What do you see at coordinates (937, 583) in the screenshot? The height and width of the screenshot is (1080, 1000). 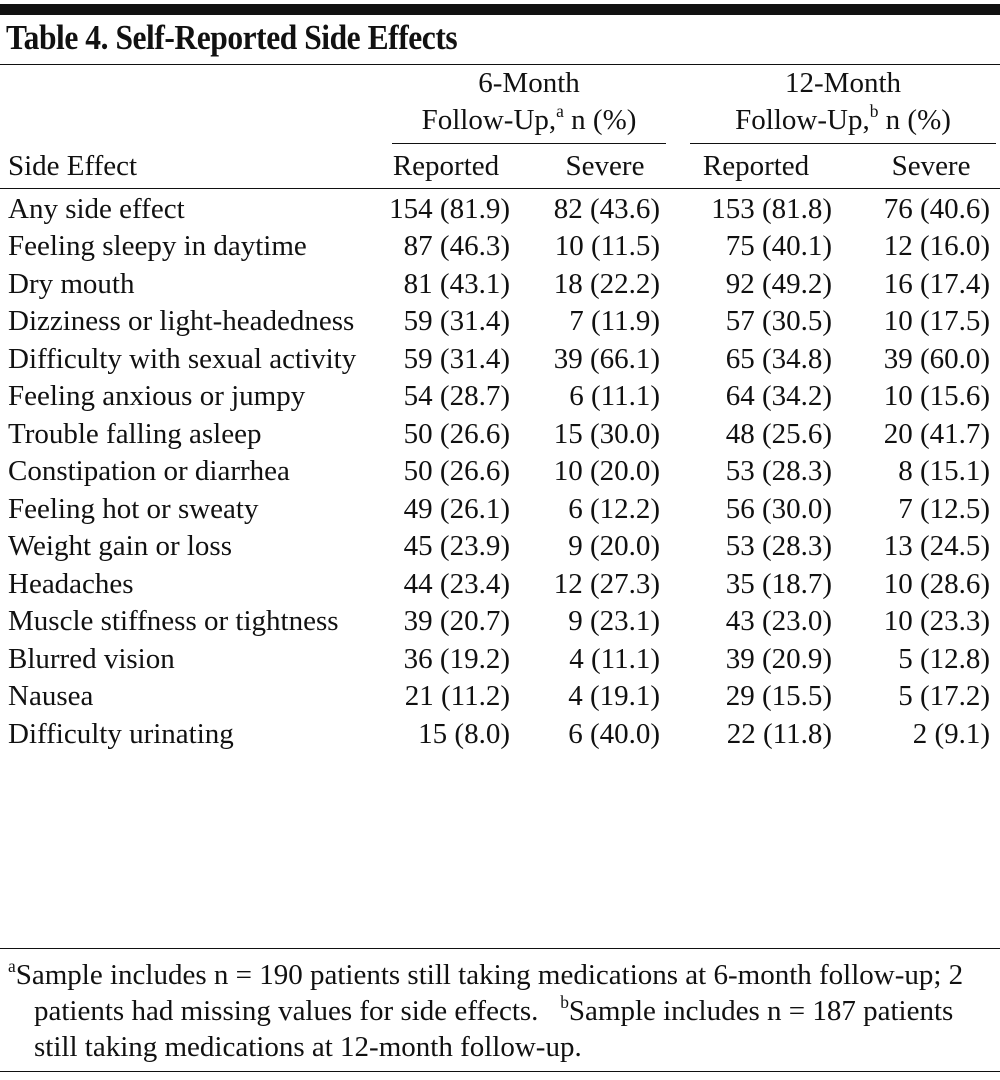 I see `cell-value: 10 (28.6)` at bounding box center [937, 583].